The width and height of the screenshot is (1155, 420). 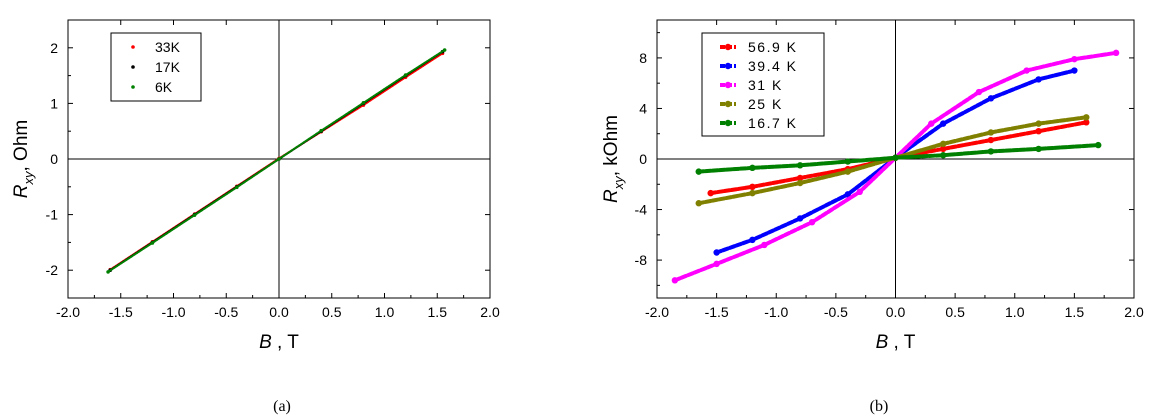 What do you see at coordinates (641, 260) in the screenshot?
I see `y-tick-label: -8` at bounding box center [641, 260].